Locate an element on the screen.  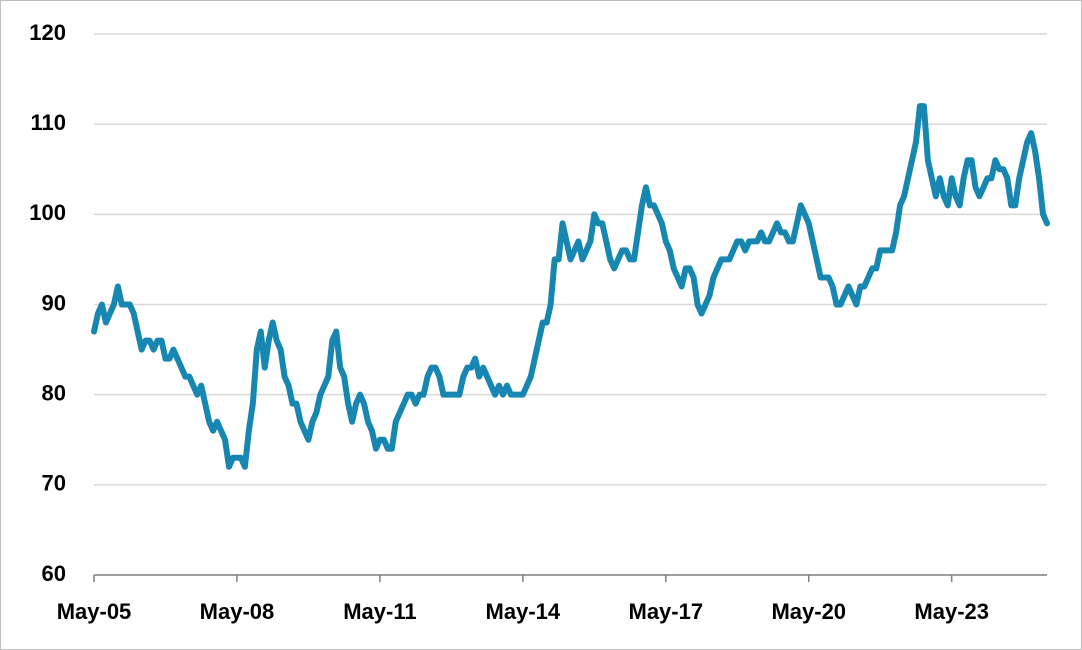
y-tick-label: 70 is located at coordinates (54, 483).